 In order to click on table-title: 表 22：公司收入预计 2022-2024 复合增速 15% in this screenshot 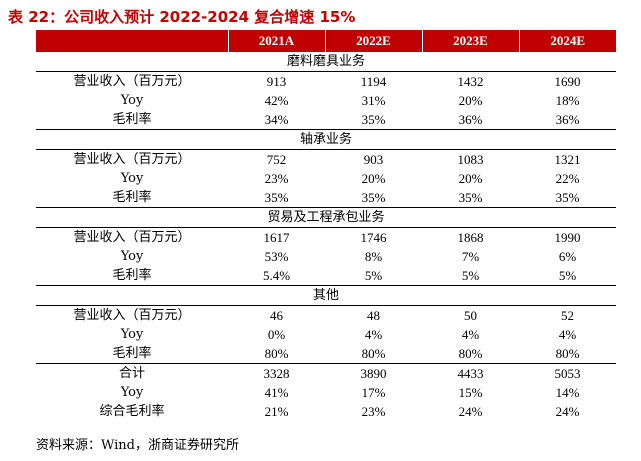, I will do `click(182, 17)`.